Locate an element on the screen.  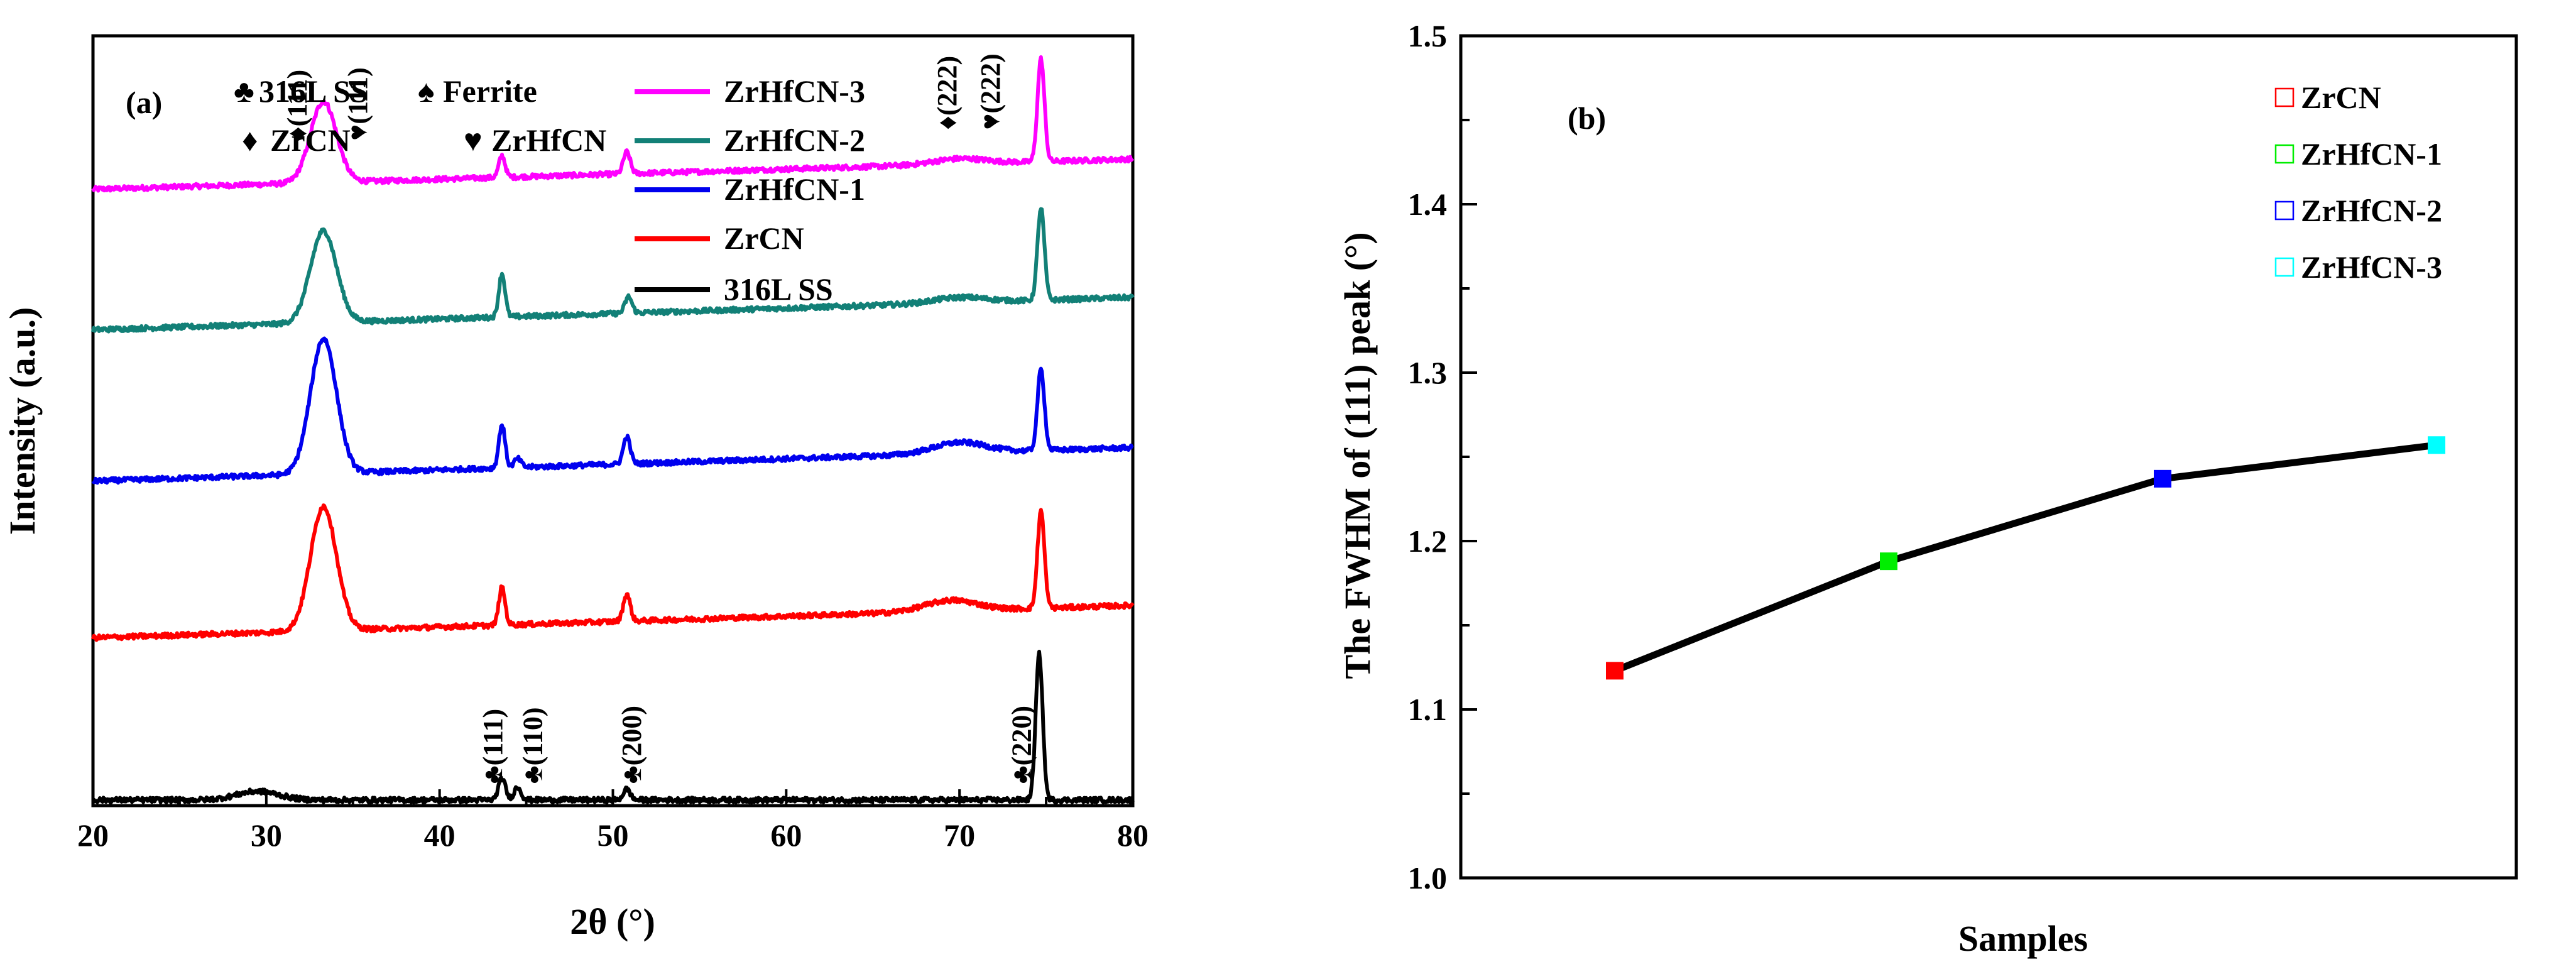
peak-annotation: ♣(200) is located at coordinates (631, 745).